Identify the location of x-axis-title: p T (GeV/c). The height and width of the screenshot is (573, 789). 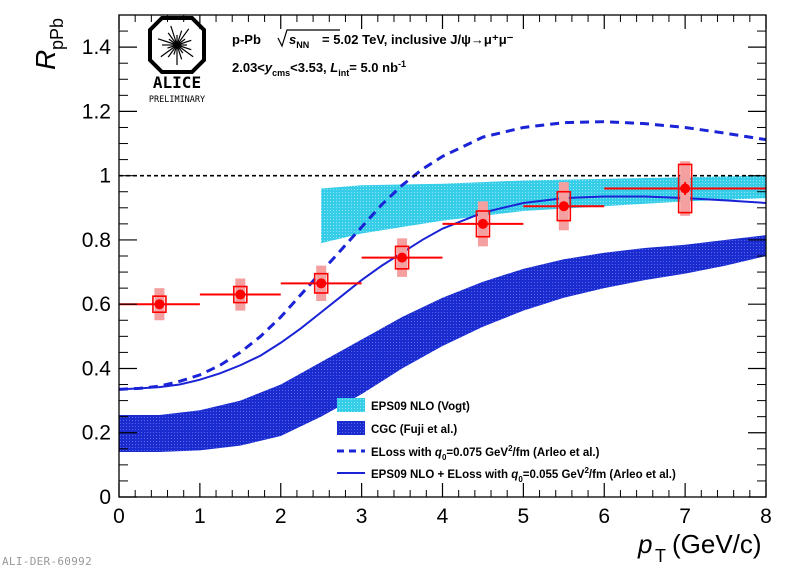
(699, 547).